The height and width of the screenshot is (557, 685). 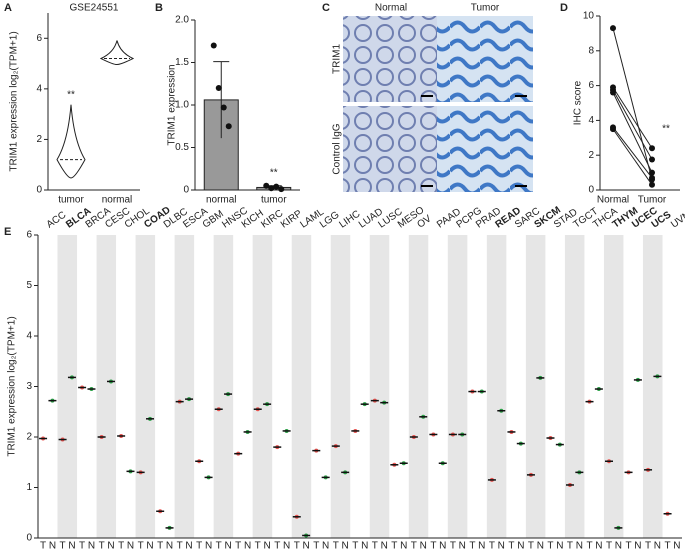 I want to click on y-tick-label: 1.5, so click(x=182, y=62).